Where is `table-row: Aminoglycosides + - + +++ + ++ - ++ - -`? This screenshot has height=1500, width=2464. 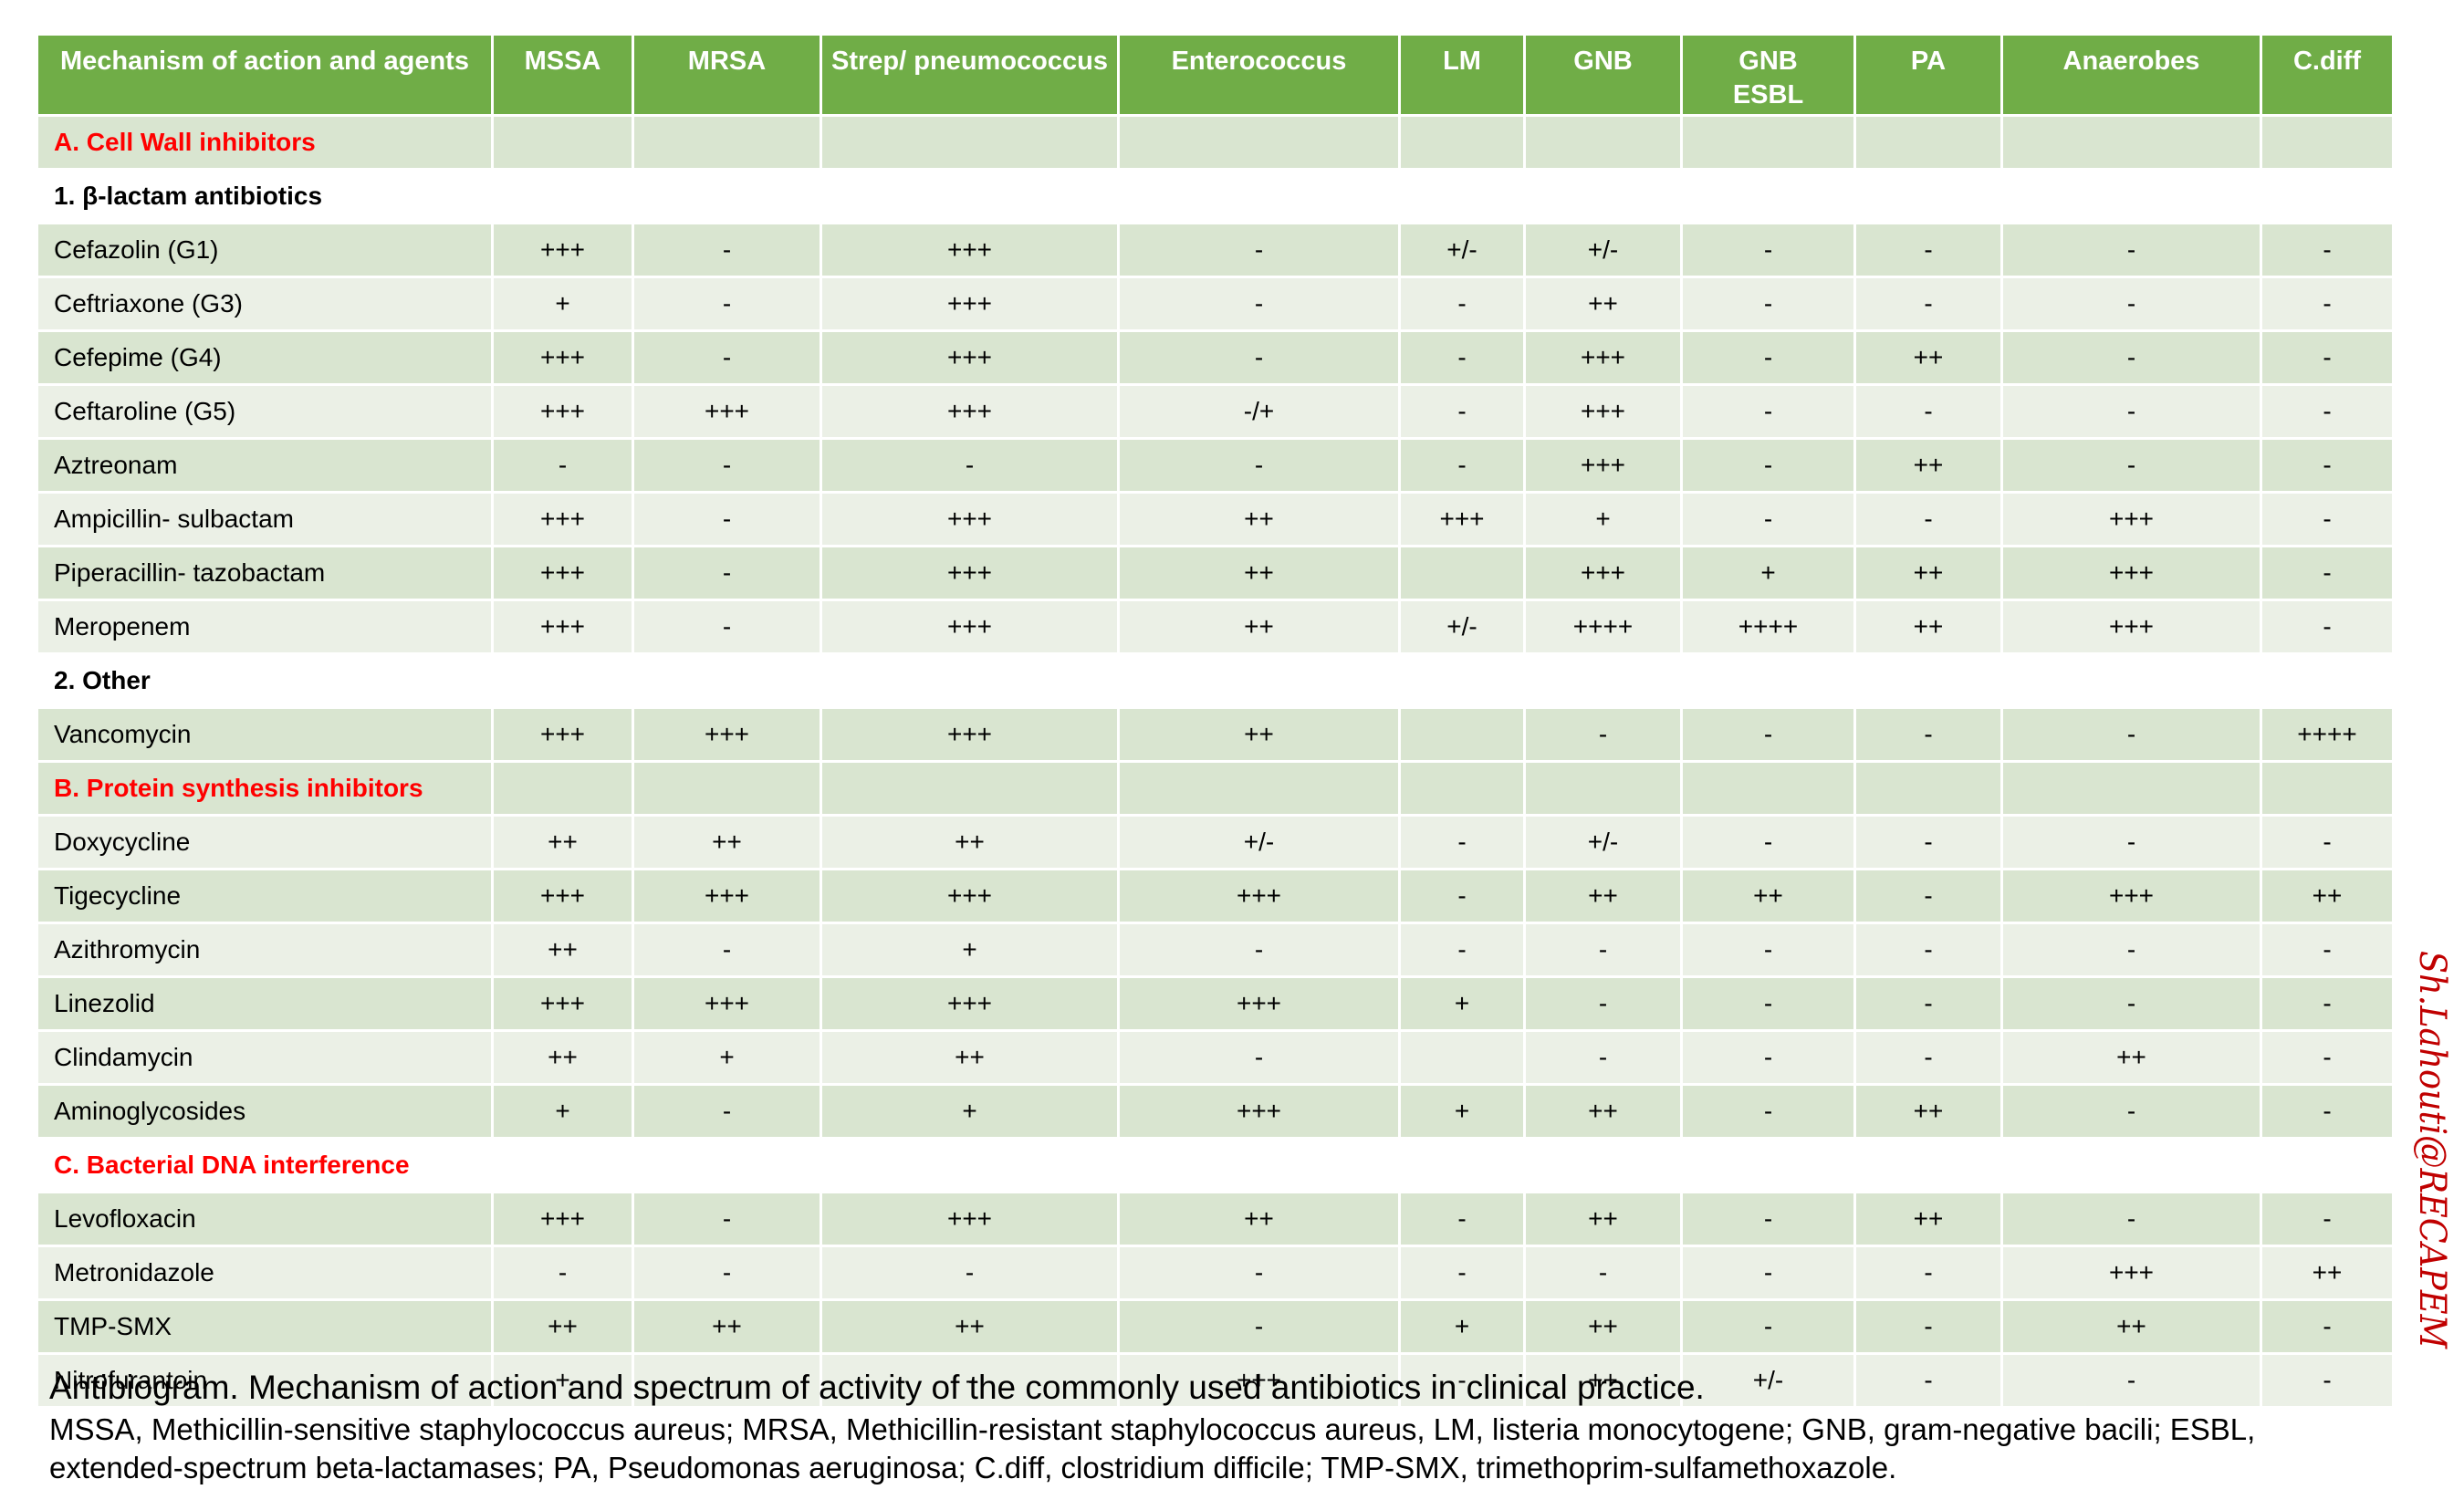
table-row: Aminoglycosides + - + +++ + ++ - ++ - - is located at coordinates (1215, 1112).